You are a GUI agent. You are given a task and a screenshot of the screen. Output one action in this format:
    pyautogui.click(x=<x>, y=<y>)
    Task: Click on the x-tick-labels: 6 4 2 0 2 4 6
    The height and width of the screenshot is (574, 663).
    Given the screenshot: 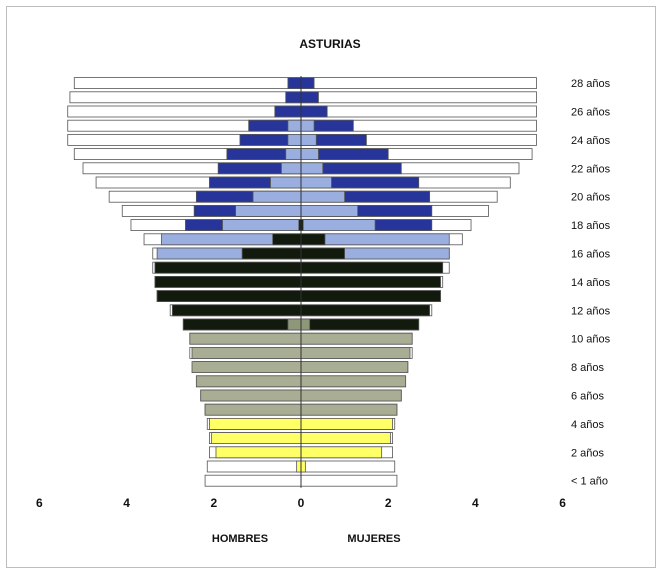 What is the action you would take?
    pyautogui.click(x=301, y=503)
    